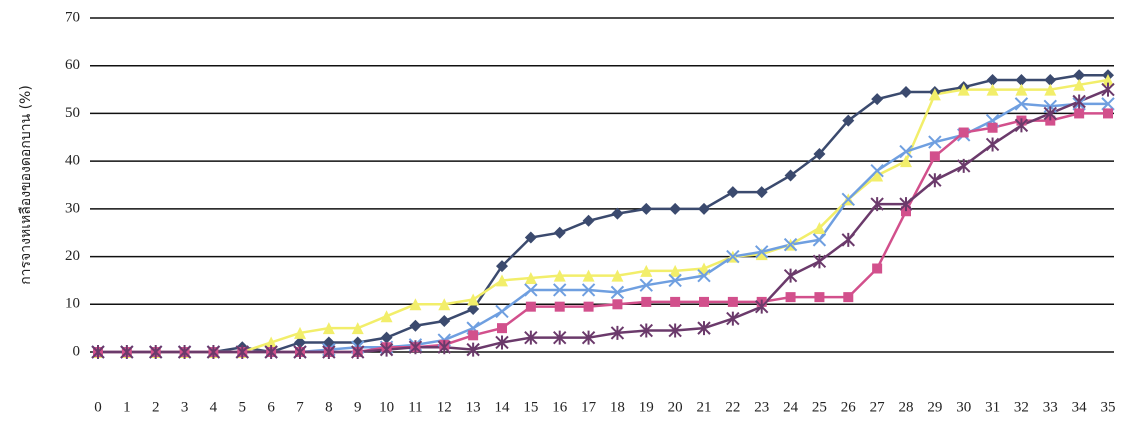 Image resolution: width=1127 pixels, height=426 pixels. I want to click on x-tick-label: 20, so click(675, 407).